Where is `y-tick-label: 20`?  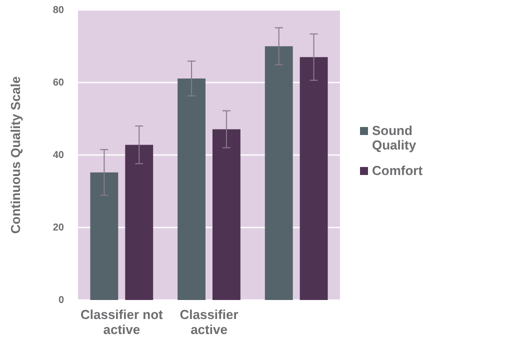
y-tick-label: 20 is located at coordinates (58, 228).